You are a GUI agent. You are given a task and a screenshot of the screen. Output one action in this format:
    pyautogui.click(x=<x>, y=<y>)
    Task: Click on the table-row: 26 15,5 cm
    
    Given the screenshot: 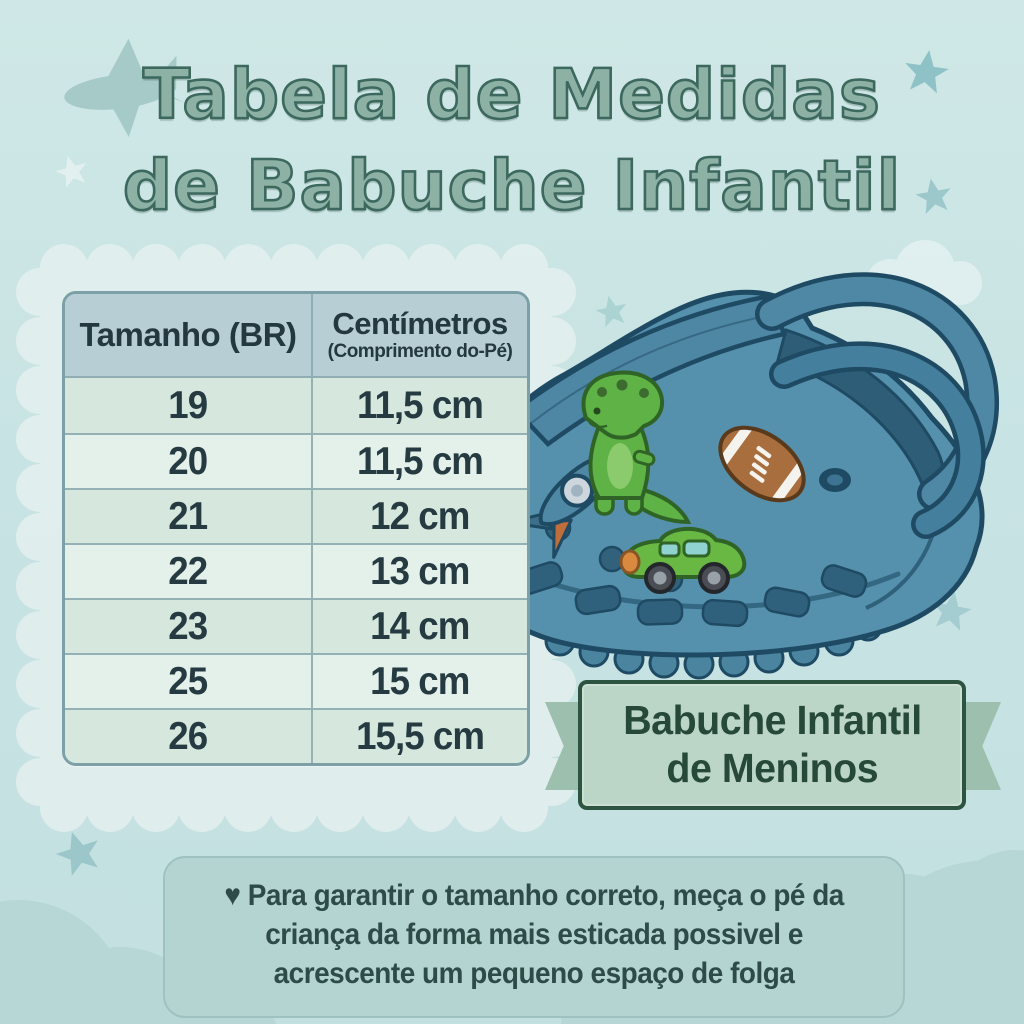 What is the action you would take?
    pyautogui.click(x=296, y=735)
    